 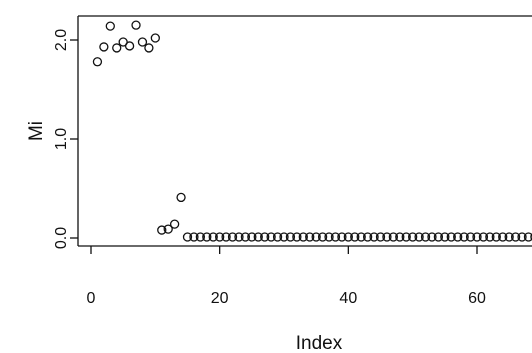 I want to click on x-axis-ticks: 0 20 40 60, so click(x=286, y=276).